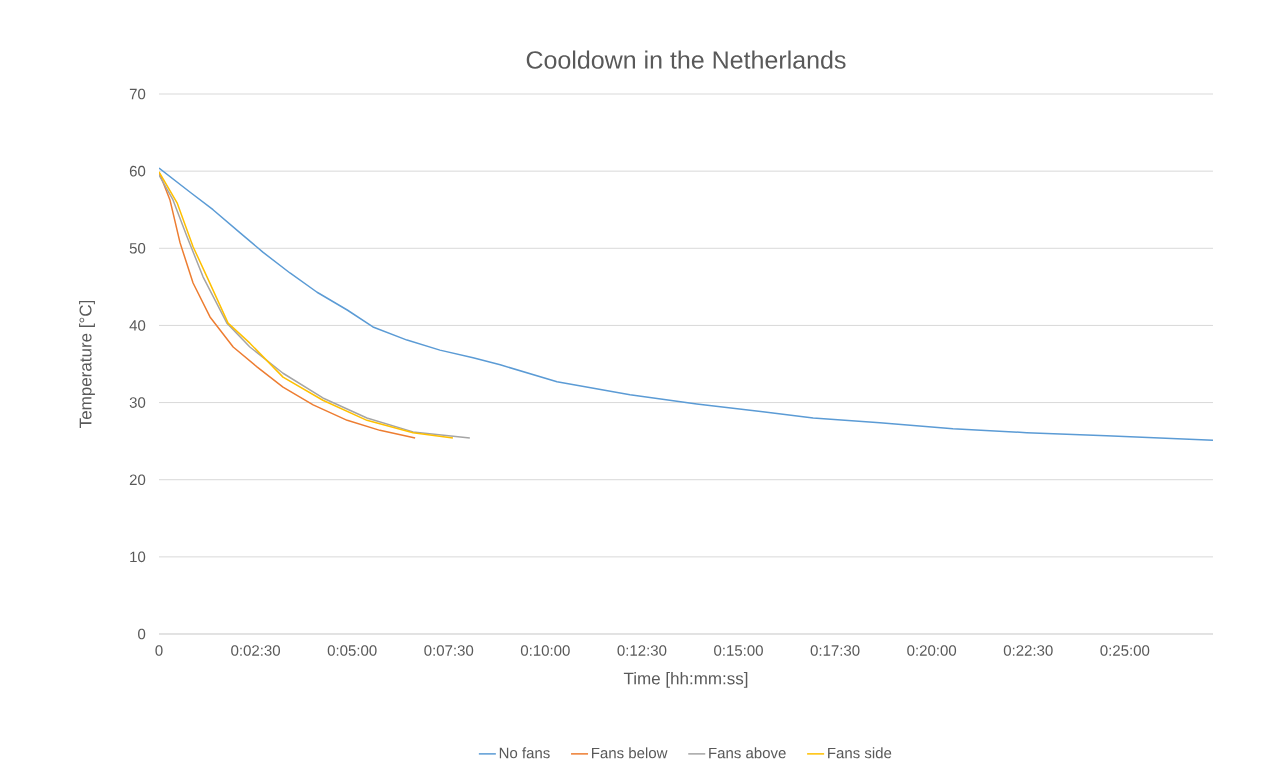 This screenshot has height=780, width=1278. Describe the element at coordinates (932, 650) in the screenshot. I see `x-tick-label: 0:20:00` at that location.